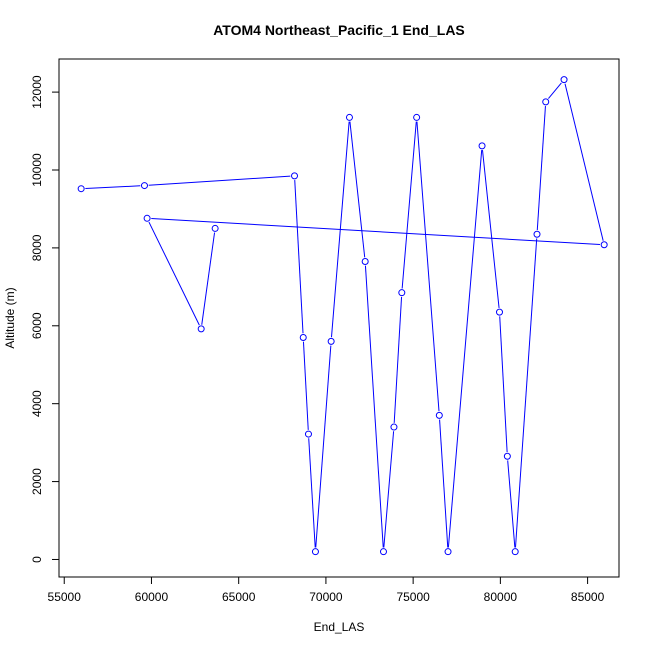 The image size is (650, 655). Describe the element at coordinates (65, 597) in the screenshot. I see `x-tick-label: 55000` at that location.